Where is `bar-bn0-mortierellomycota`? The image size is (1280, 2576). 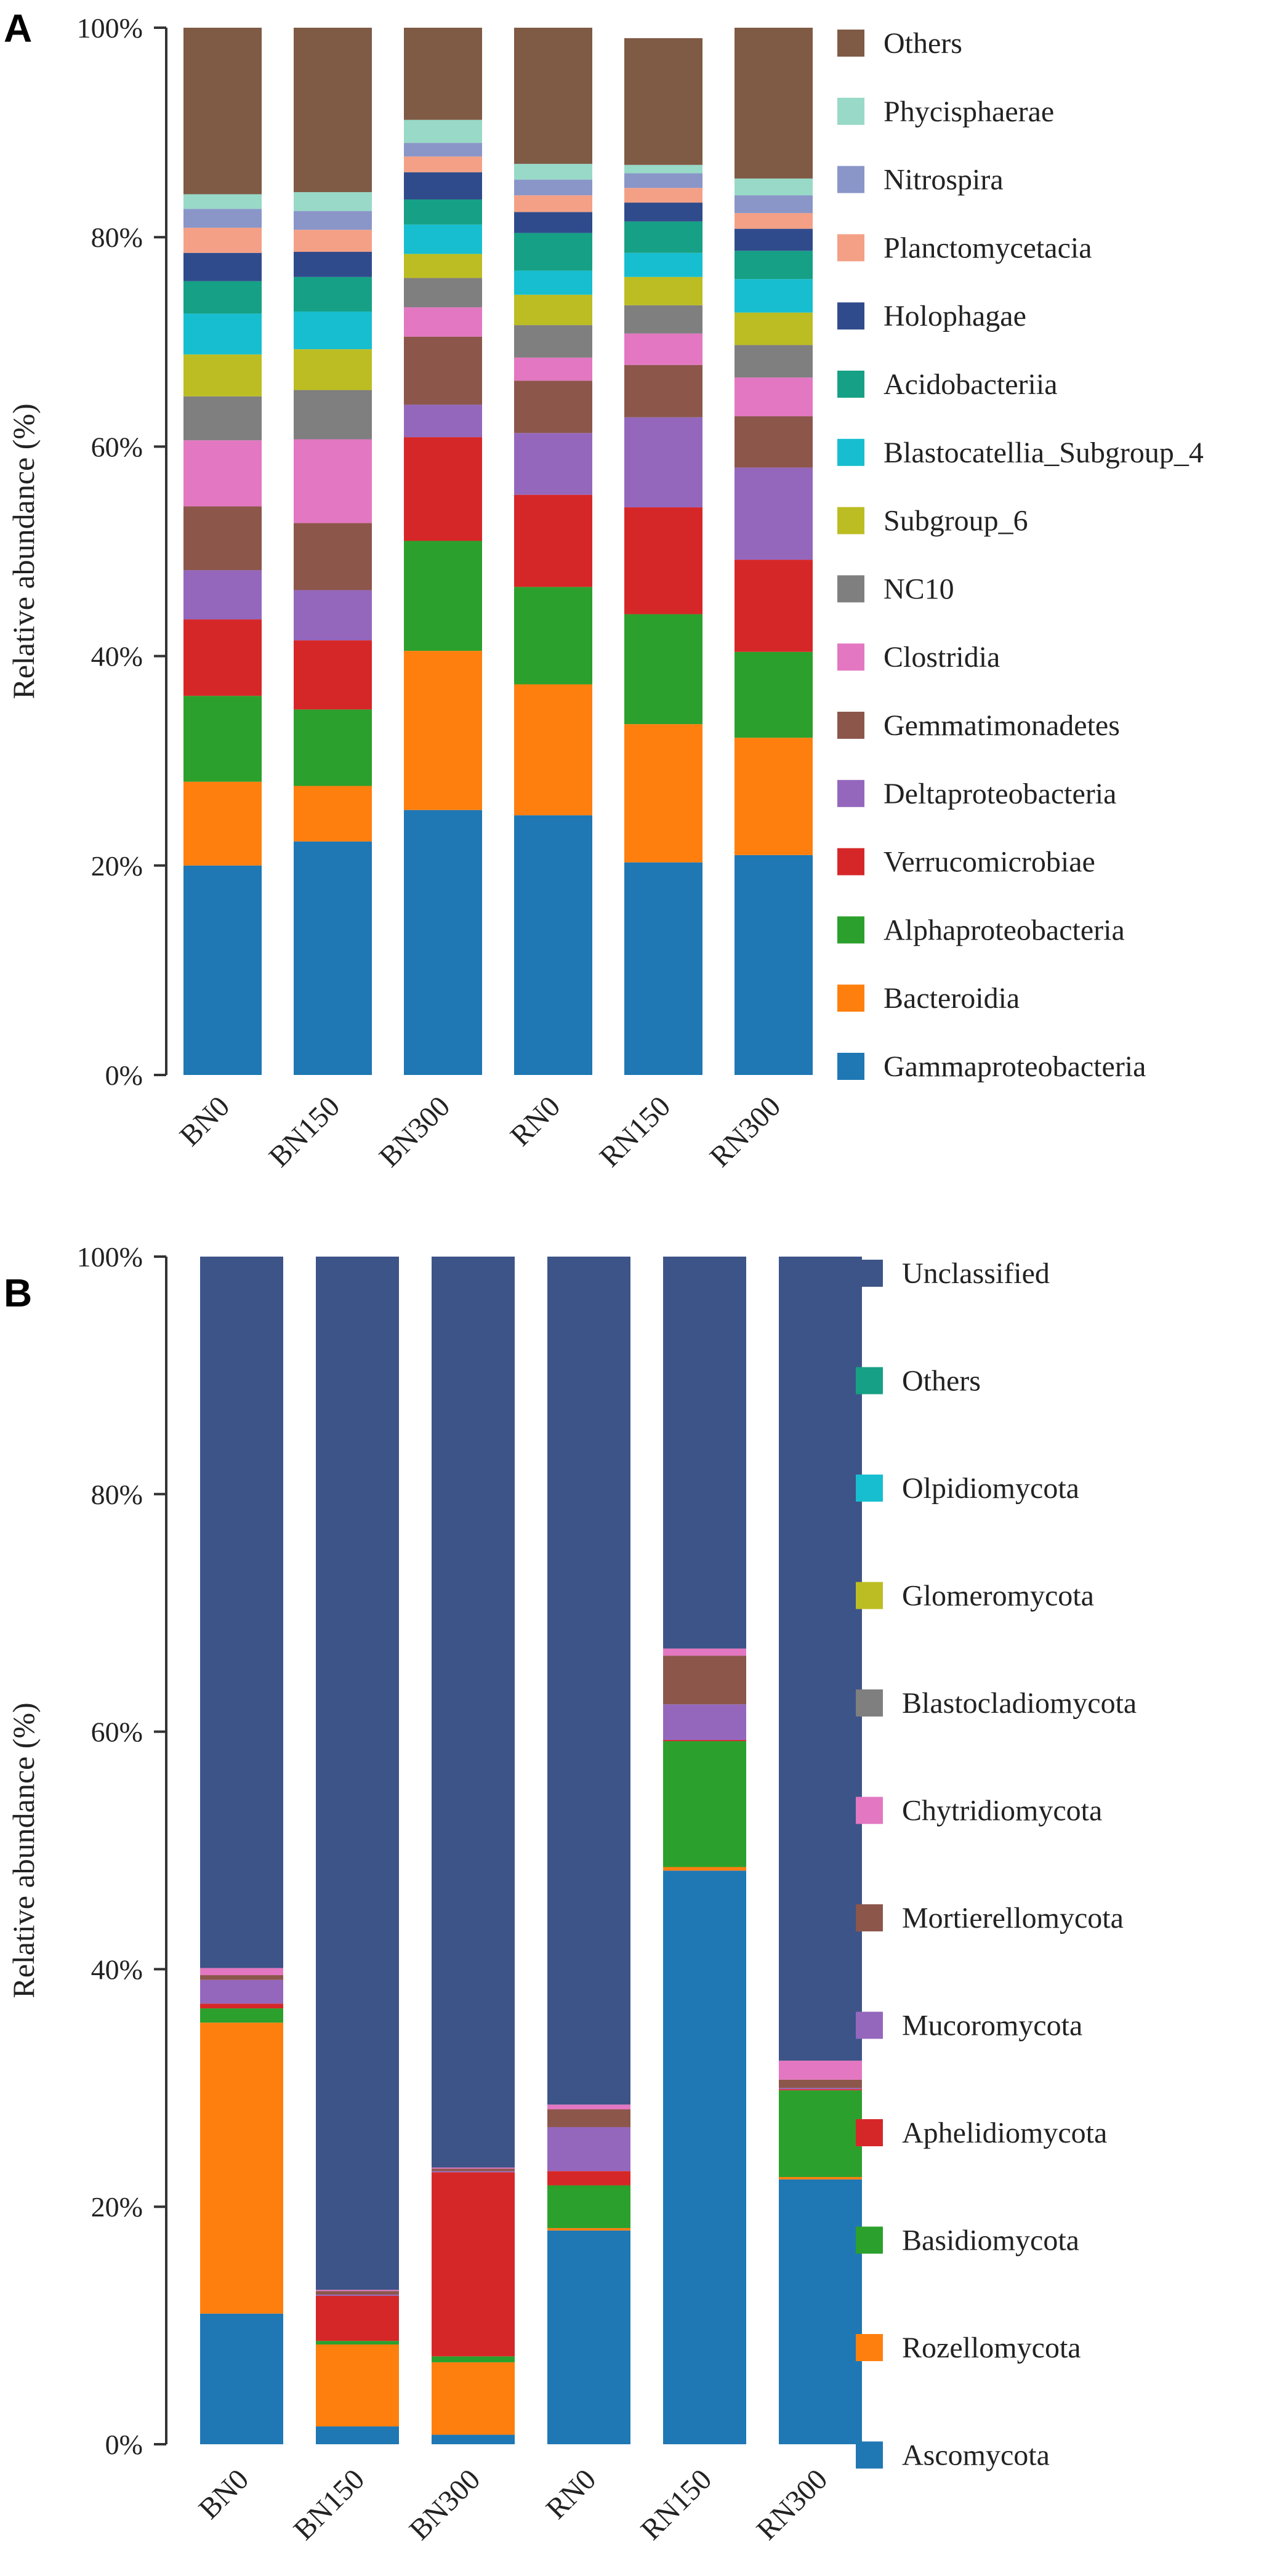
bar-bn0-mortierellomycota is located at coordinates (241, 1977).